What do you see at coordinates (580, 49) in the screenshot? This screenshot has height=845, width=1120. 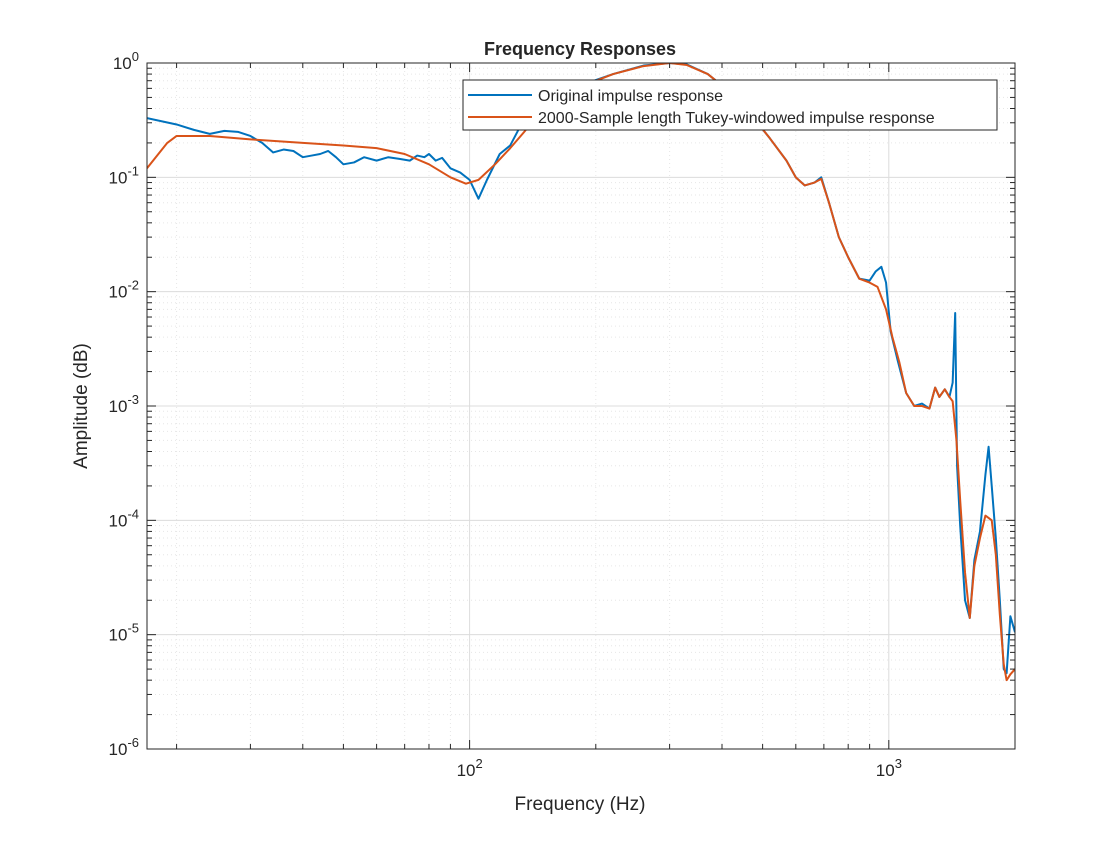 I see `chart-title: Frequency Responses` at bounding box center [580, 49].